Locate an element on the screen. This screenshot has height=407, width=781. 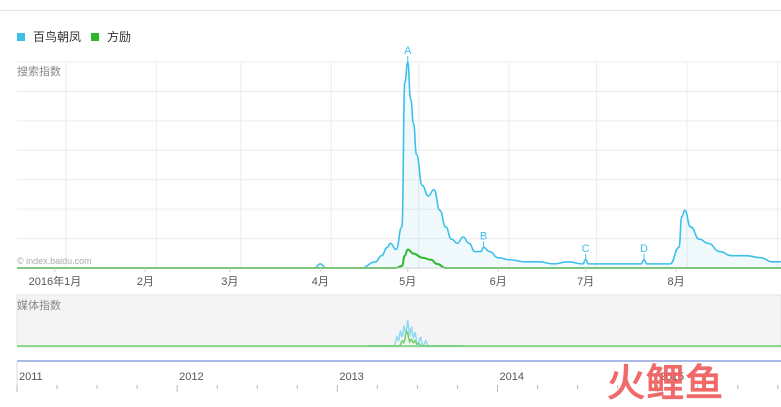
legend-item-baniaochaofeng: 百鸟朝凤 is located at coordinates (49, 36).